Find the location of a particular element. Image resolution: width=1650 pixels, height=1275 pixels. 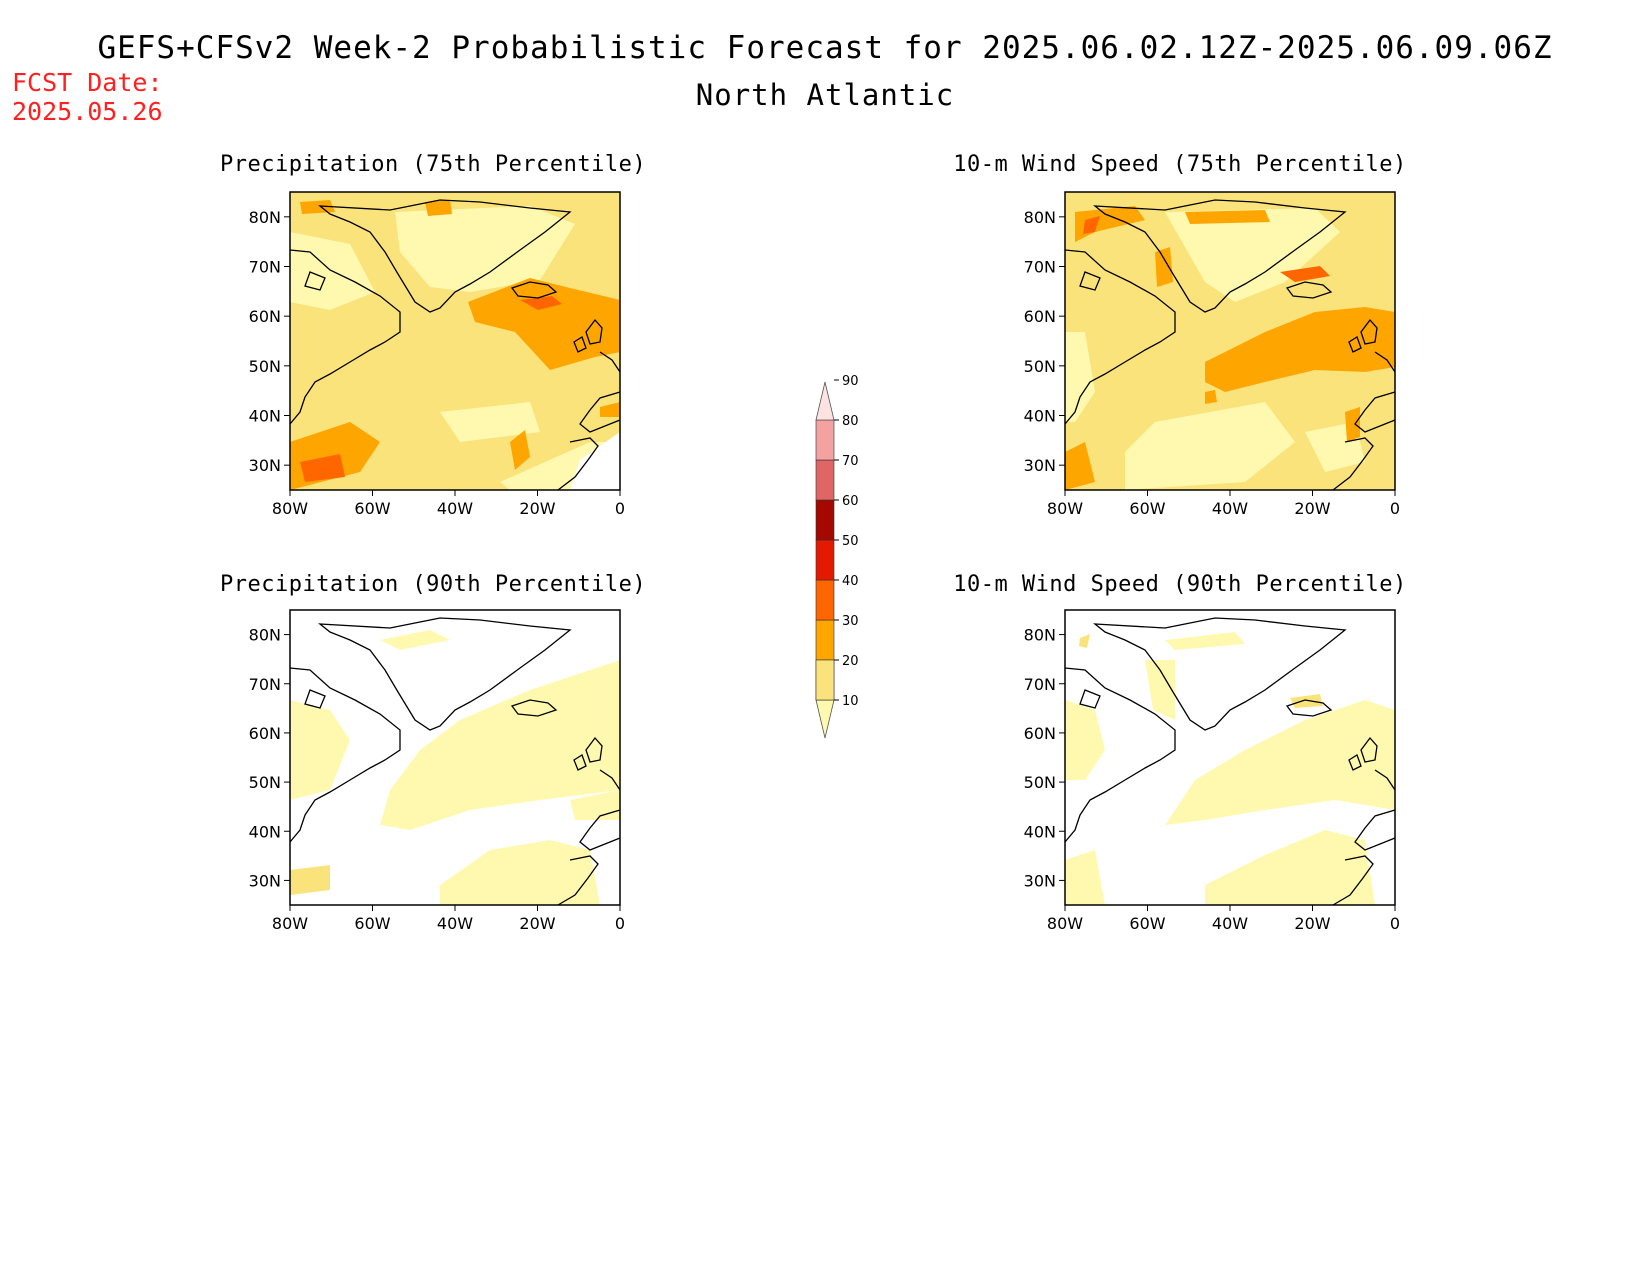

panel-title-wind-75: 10-m Wind Speed (75th Percentile) is located at coordinates (1180, 164).